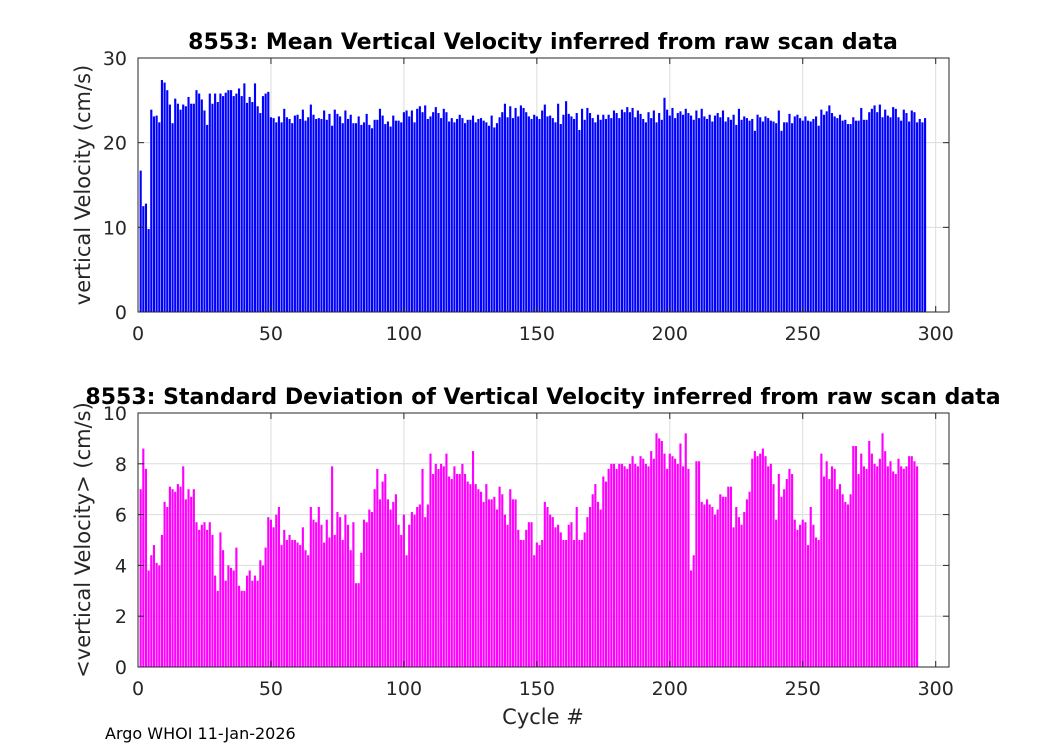 This screenshot has width=1050, height=750. Describe the element at coordinates (121, 566) in the screenshot. I see `std-velocity-ytick-label: 4` at that location.